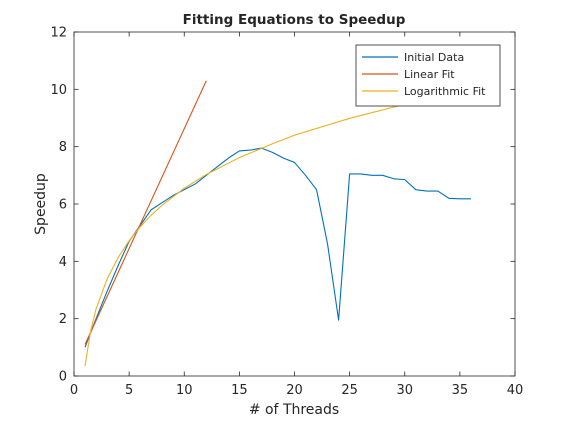 Image resolution: width=568 pixels, height=427 pixels. I want to click on y-axis-label: Speedup, so click(41, 204).